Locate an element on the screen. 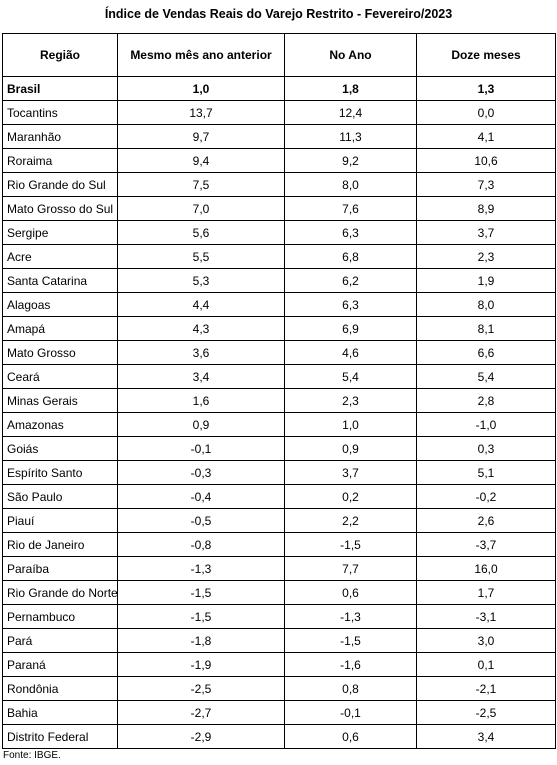  value-cell: 16,0 is located at coordinates (486, 568).